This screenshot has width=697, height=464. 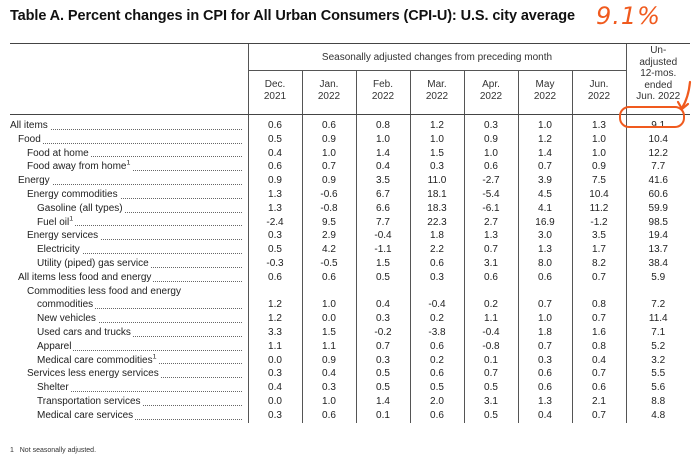 I want to click on column-header: May 2022, so click(x=544, y=90).